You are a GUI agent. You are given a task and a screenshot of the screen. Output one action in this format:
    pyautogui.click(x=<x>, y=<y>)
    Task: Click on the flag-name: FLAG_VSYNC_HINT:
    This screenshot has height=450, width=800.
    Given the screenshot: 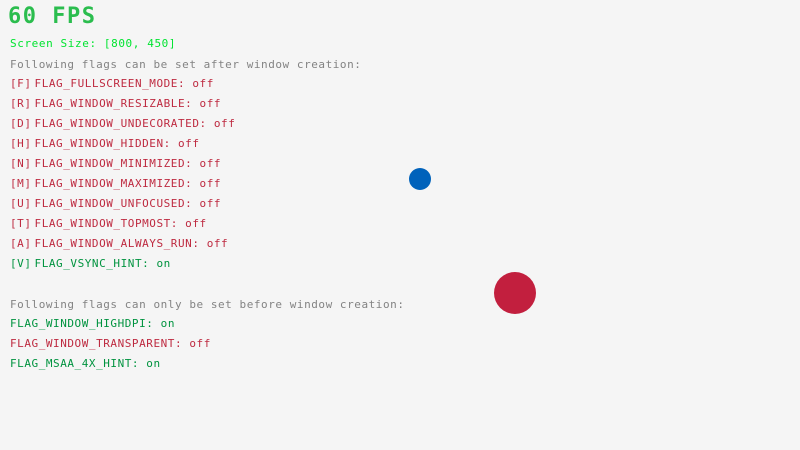 What is the action you would take?
    pyautogui.click(x=92, y=263)
    